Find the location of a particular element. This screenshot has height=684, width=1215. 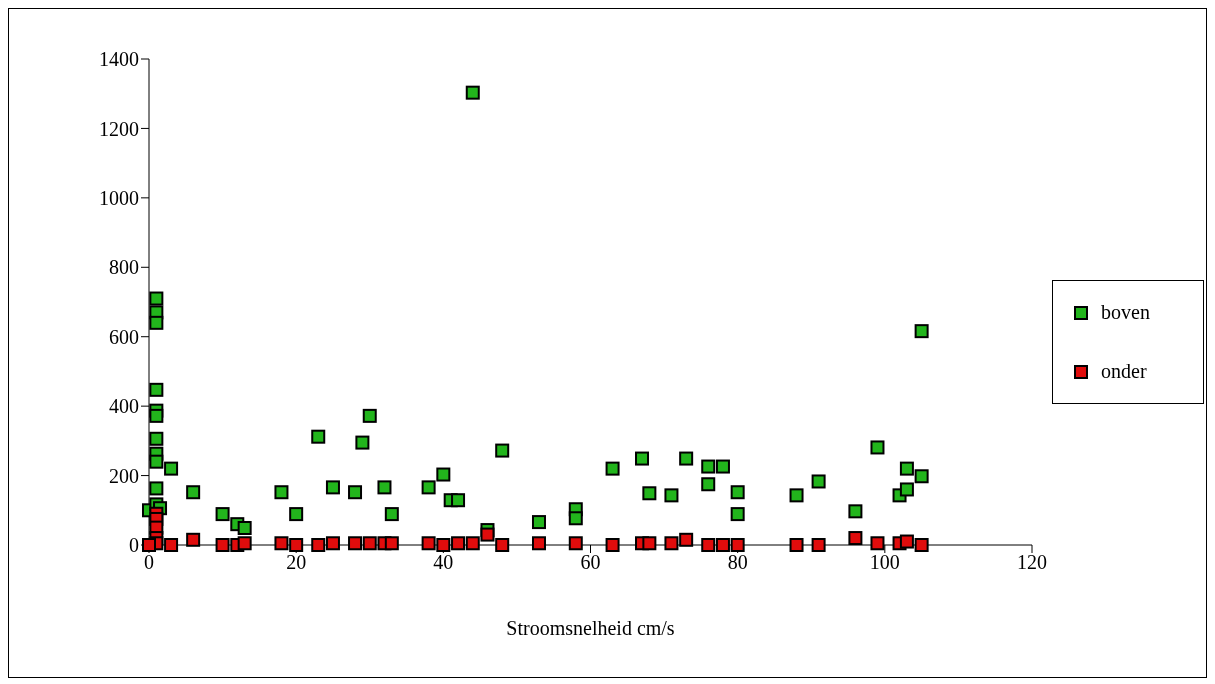

y-tick-label: 1400 is located at coordinates (119, 59).